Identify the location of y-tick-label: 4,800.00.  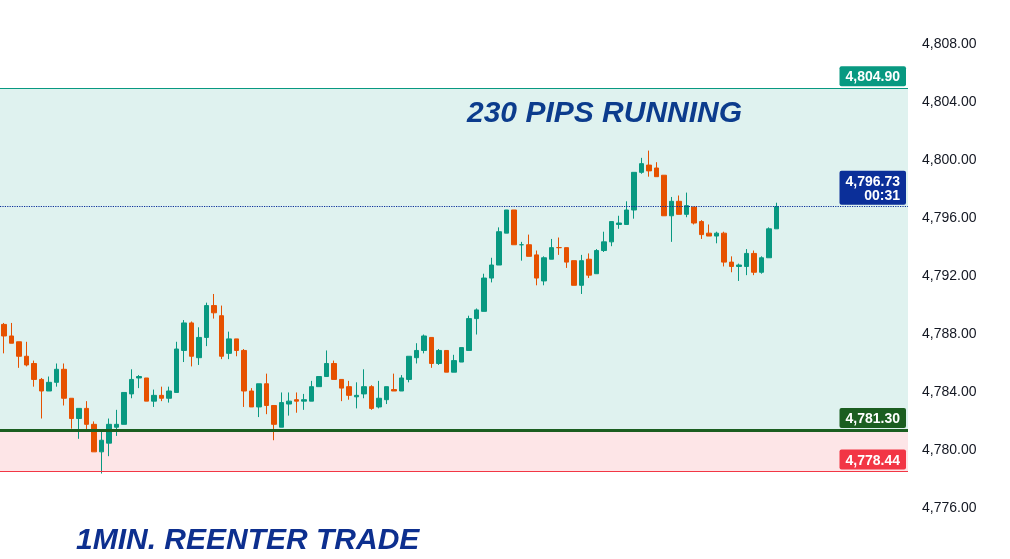
(949, 159).